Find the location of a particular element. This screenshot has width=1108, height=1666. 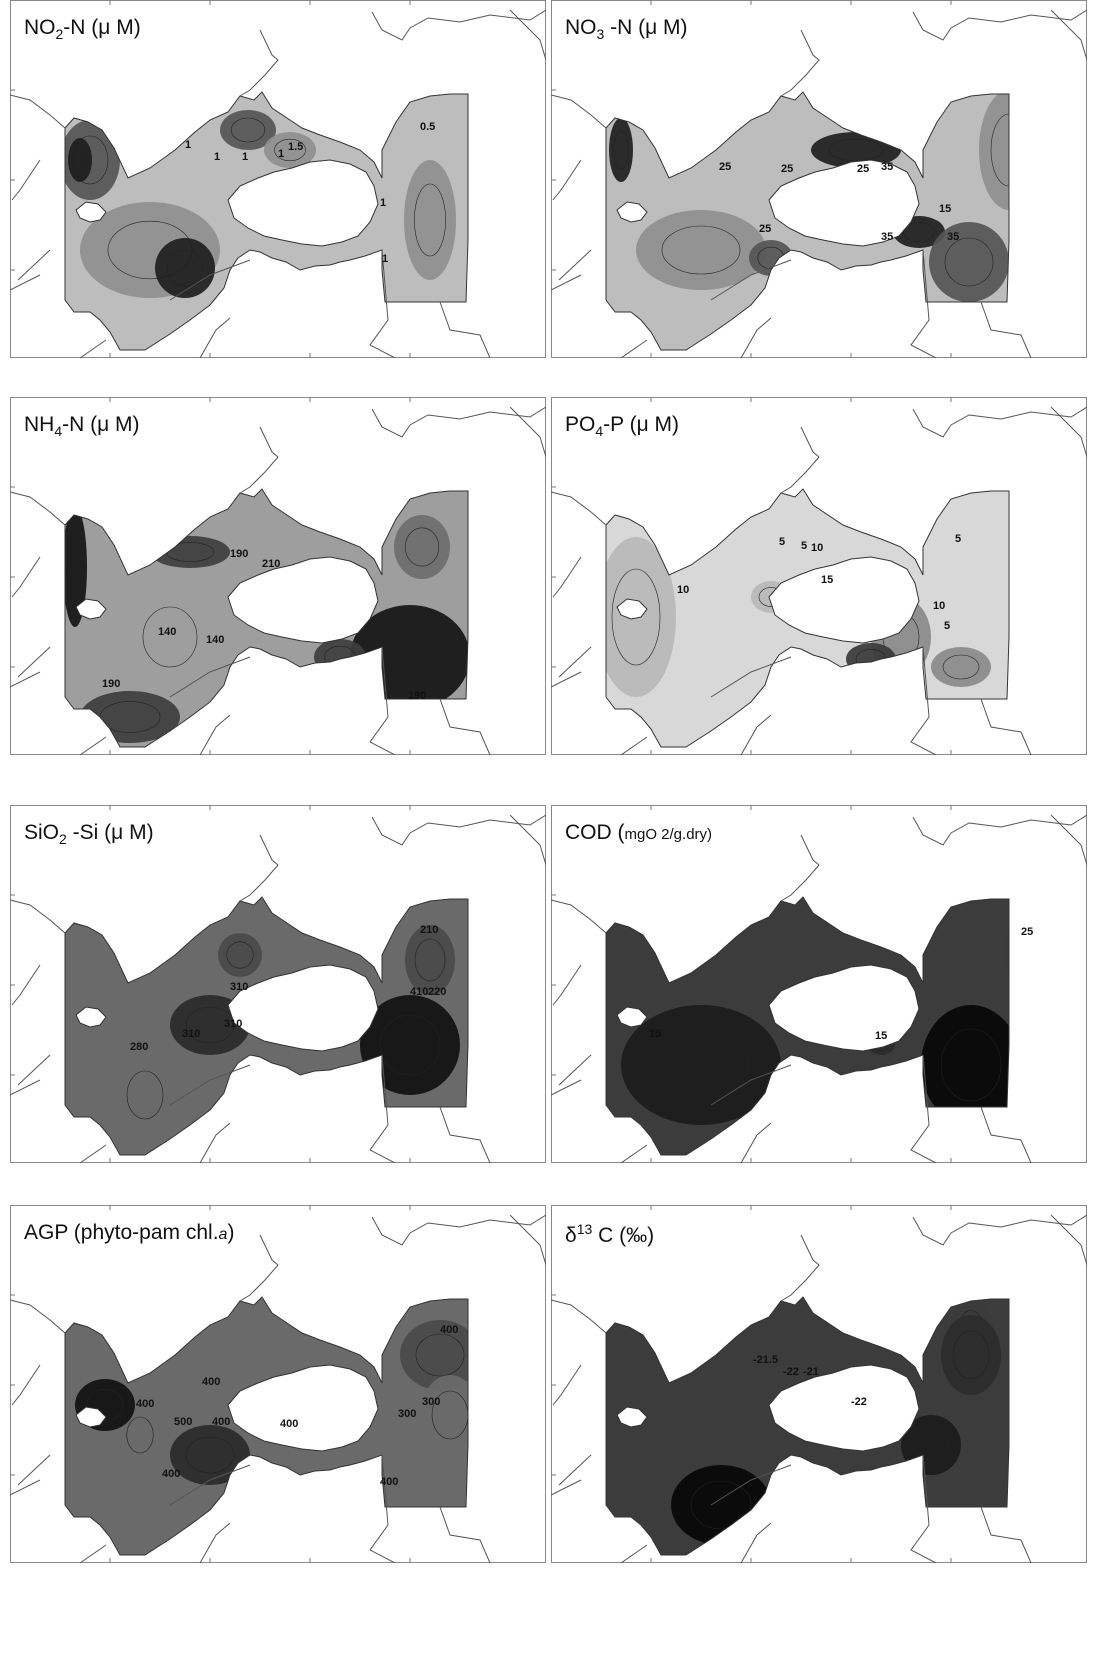

island is located at coordinates (303, 1408).